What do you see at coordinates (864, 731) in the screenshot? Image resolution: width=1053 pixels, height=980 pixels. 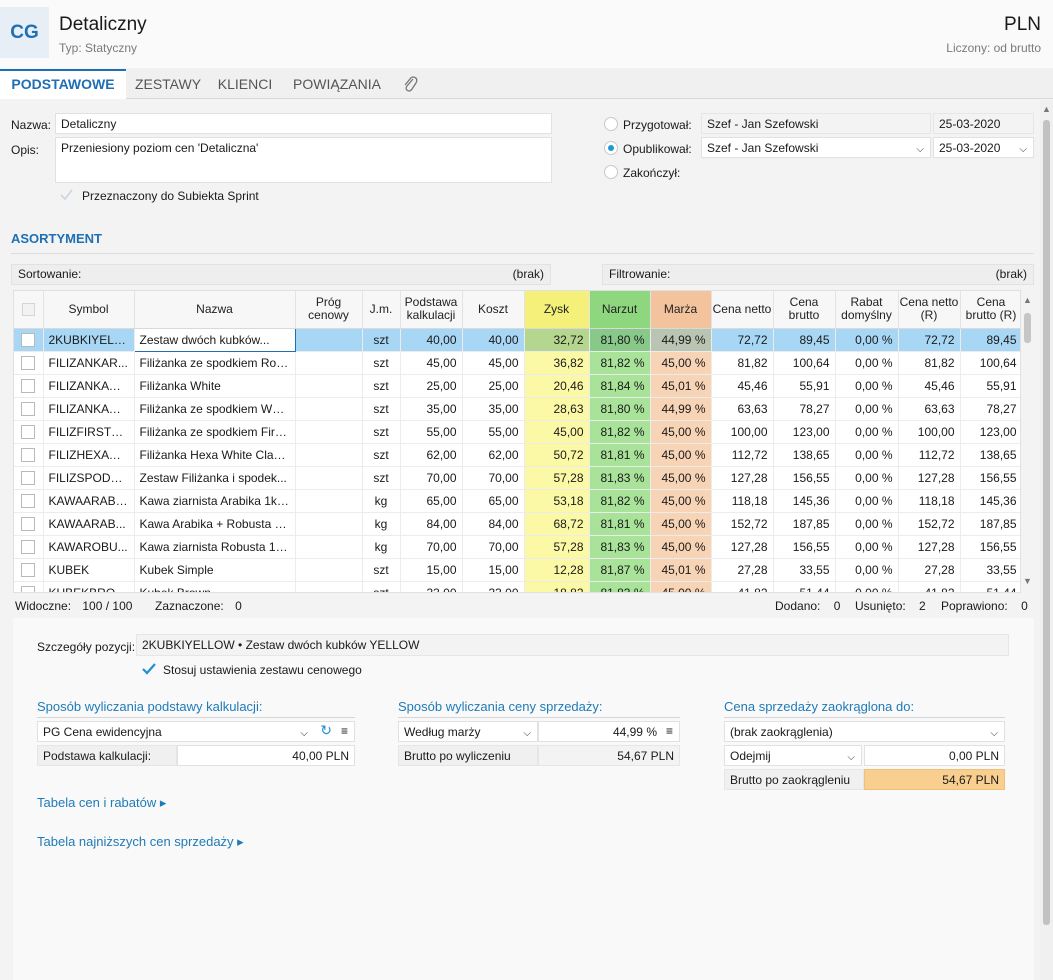 I see `rounding-select: (brak zaokrąglenia) ⌵` at bounding box center [864, 731].